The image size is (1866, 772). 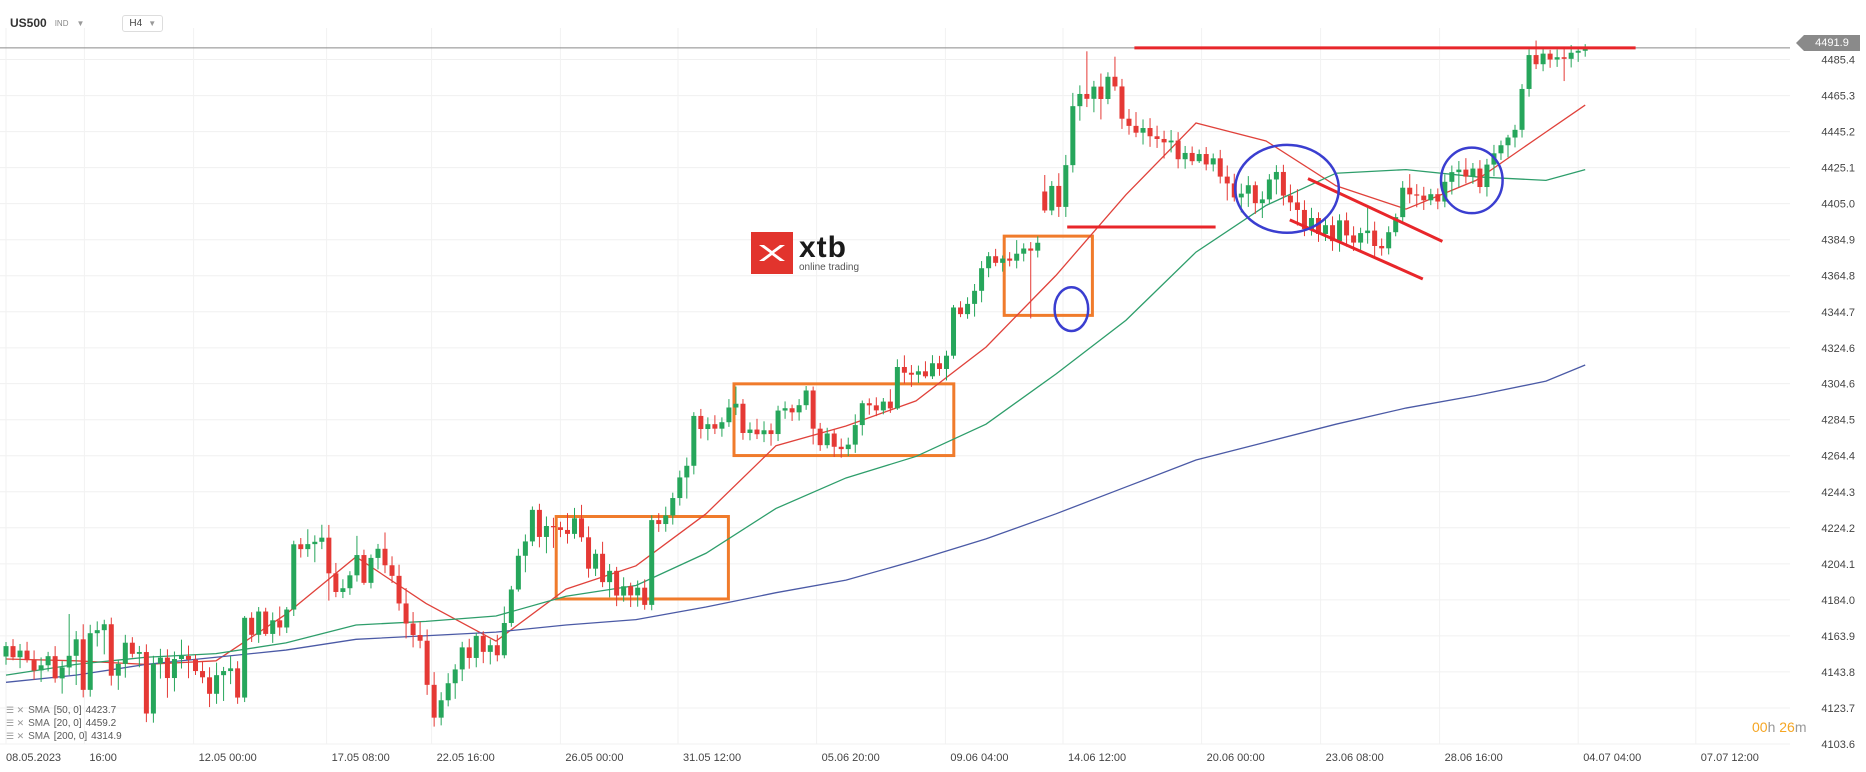 What do you see at coordinates (712, 758) in the screenshot?
I see `x-tick-label: 31.05 12:00` at bounding box center [712, 758].